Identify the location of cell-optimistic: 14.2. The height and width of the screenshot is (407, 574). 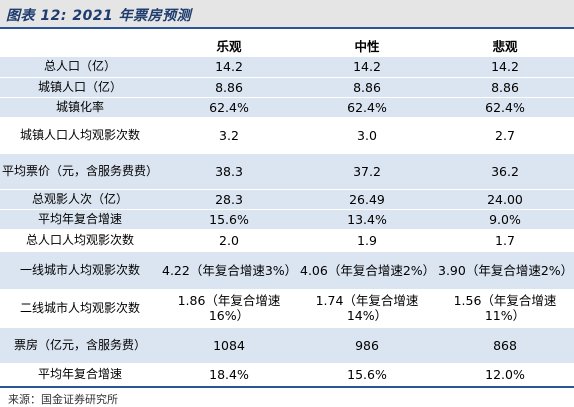
(229, 67).